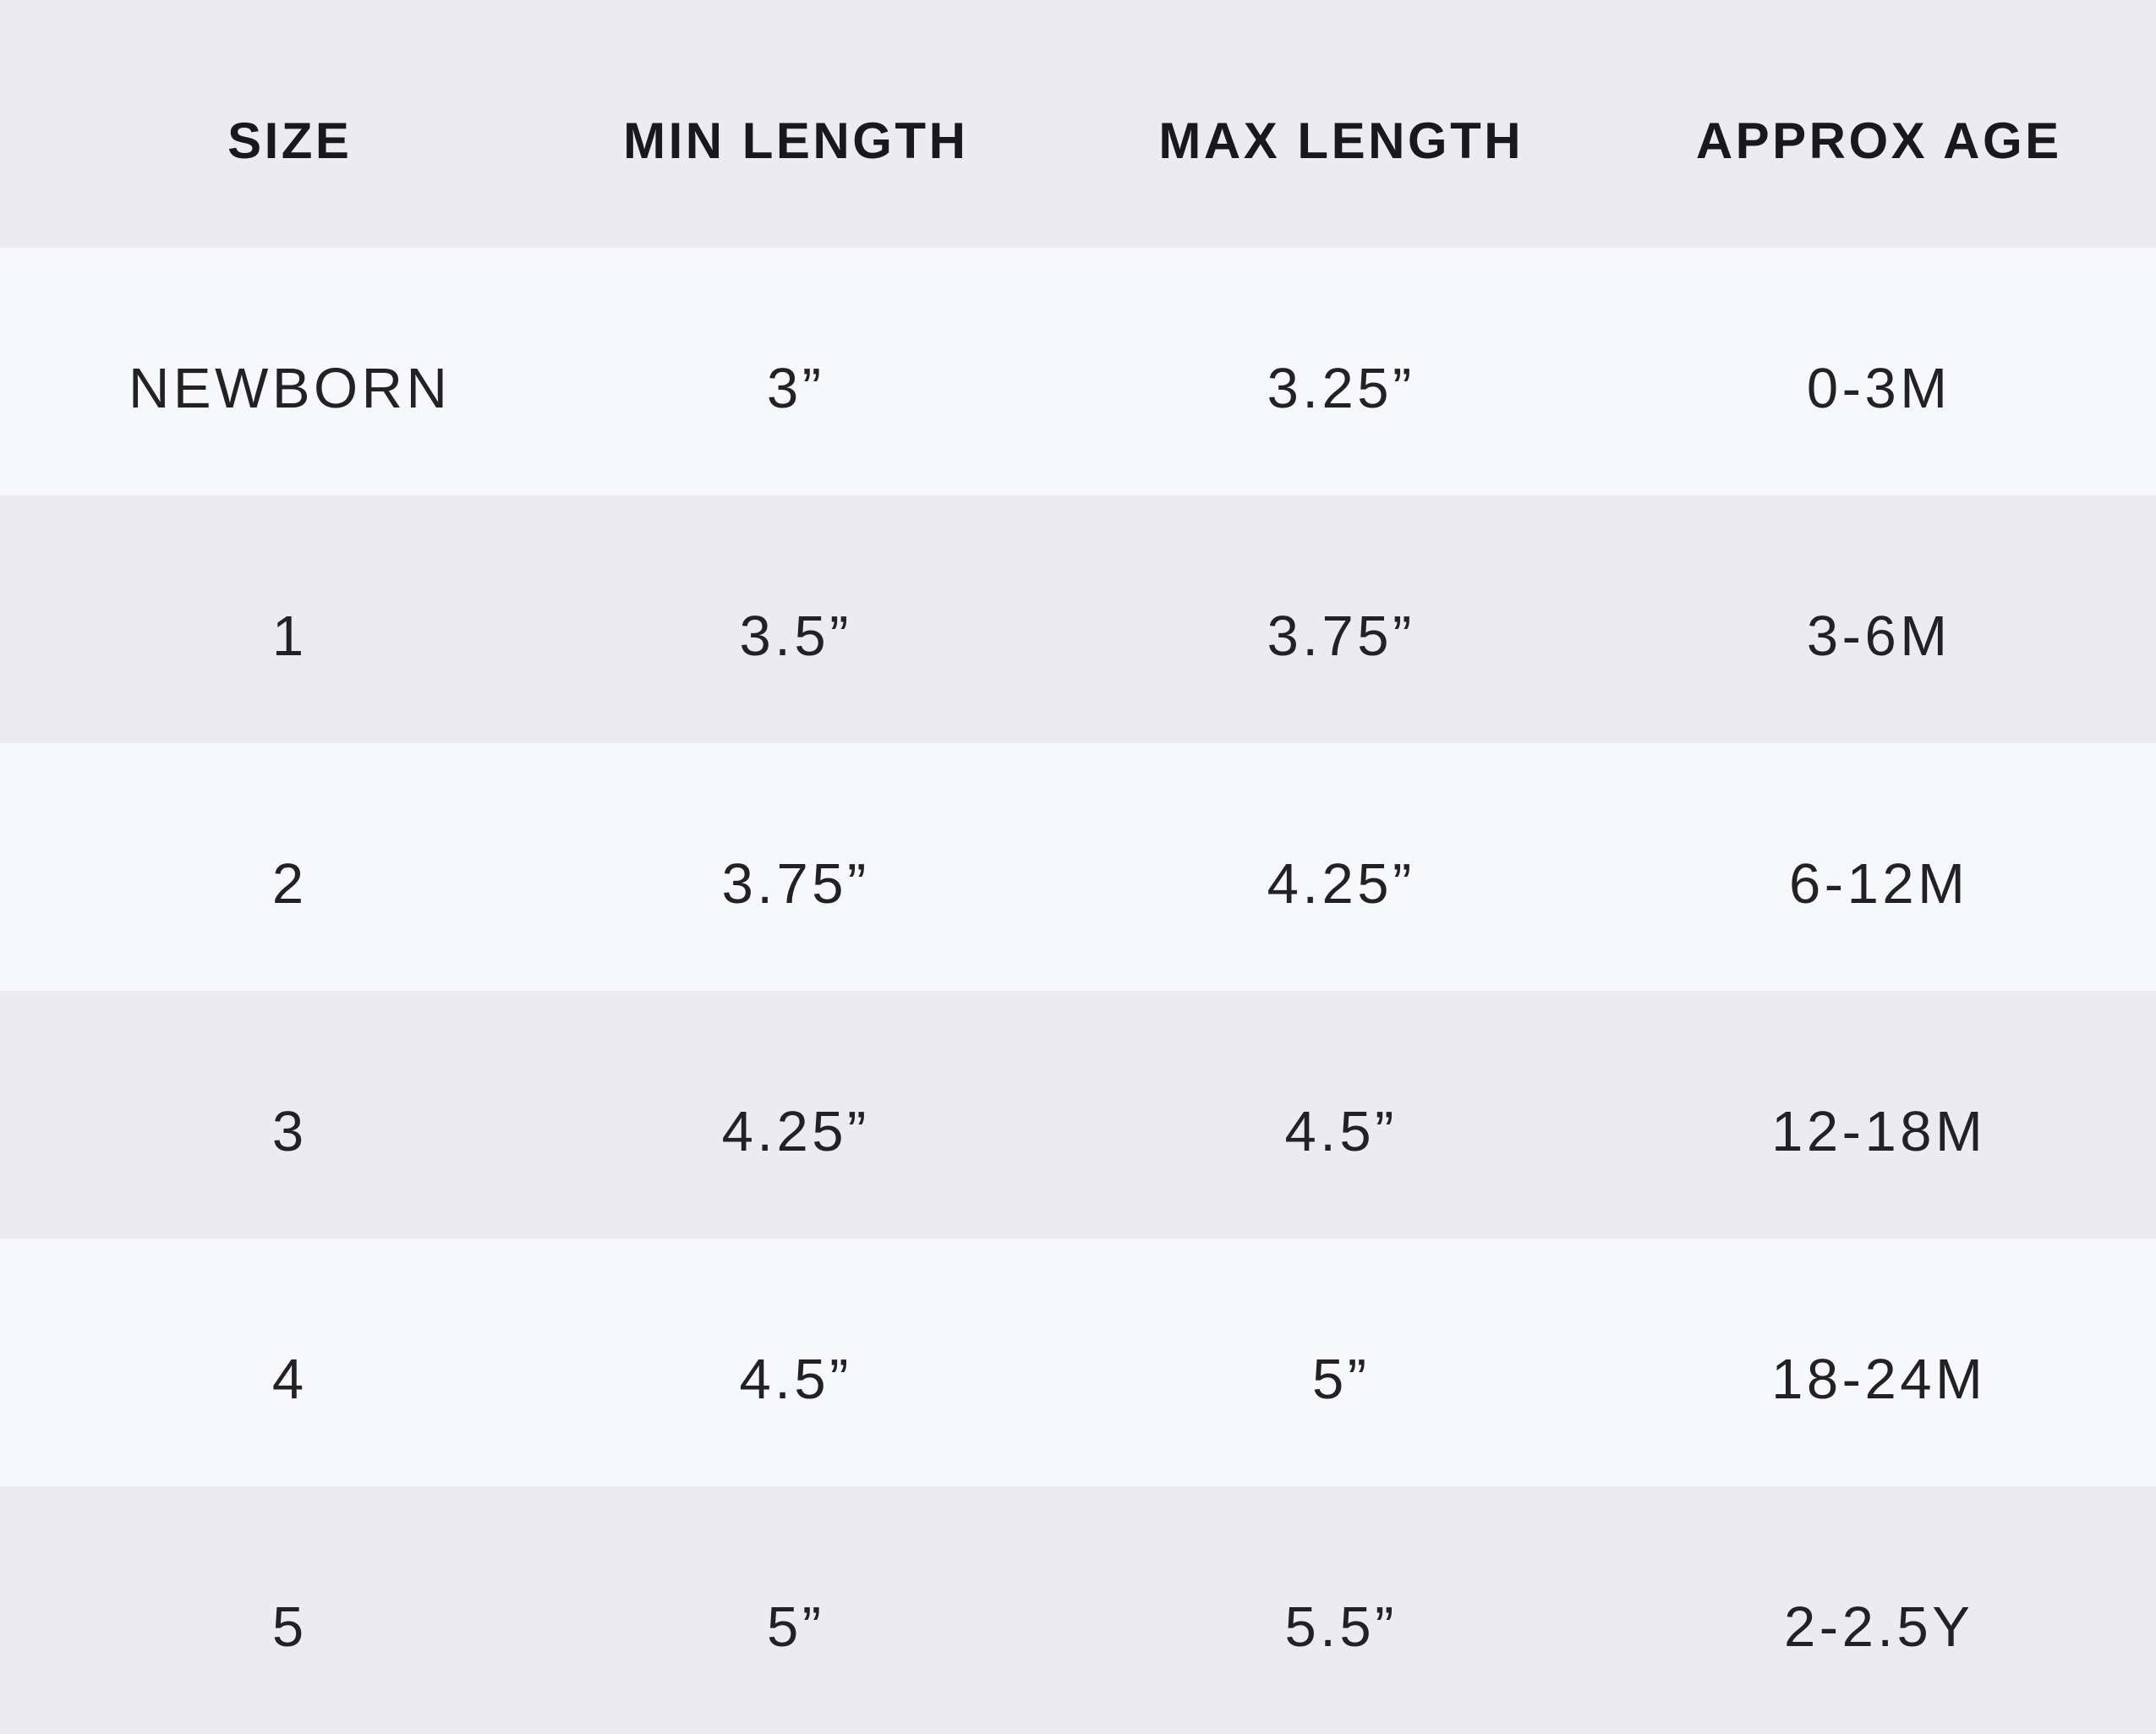 Image resolution: width=2156 pixels, height=1734 pixels. What do you see at coordinates (1078, 124) in the screenshot?
I see `table-header-row: SIZE MIN LENGTH MAX LENGTH APPROX AGE` at bounding box center [1078, 124].